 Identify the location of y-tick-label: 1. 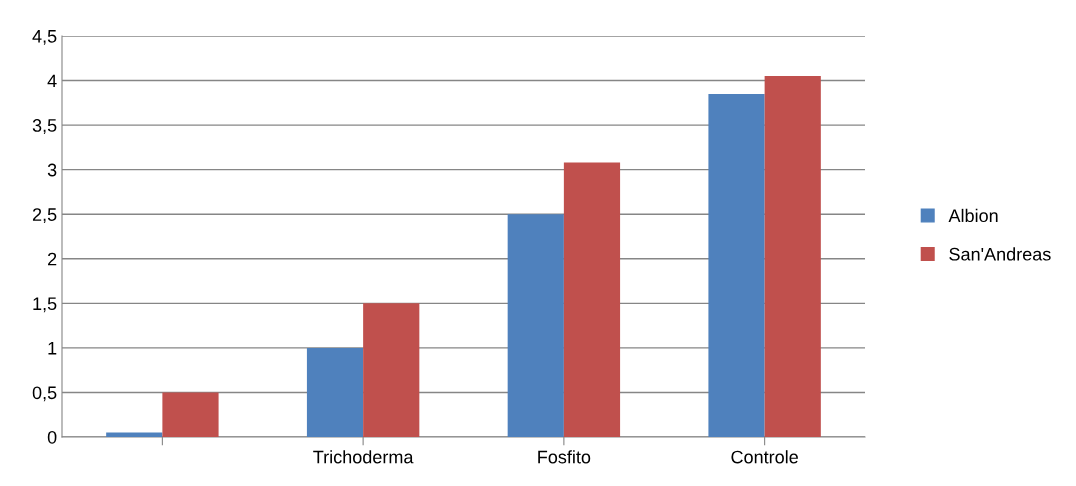
(52, 348).